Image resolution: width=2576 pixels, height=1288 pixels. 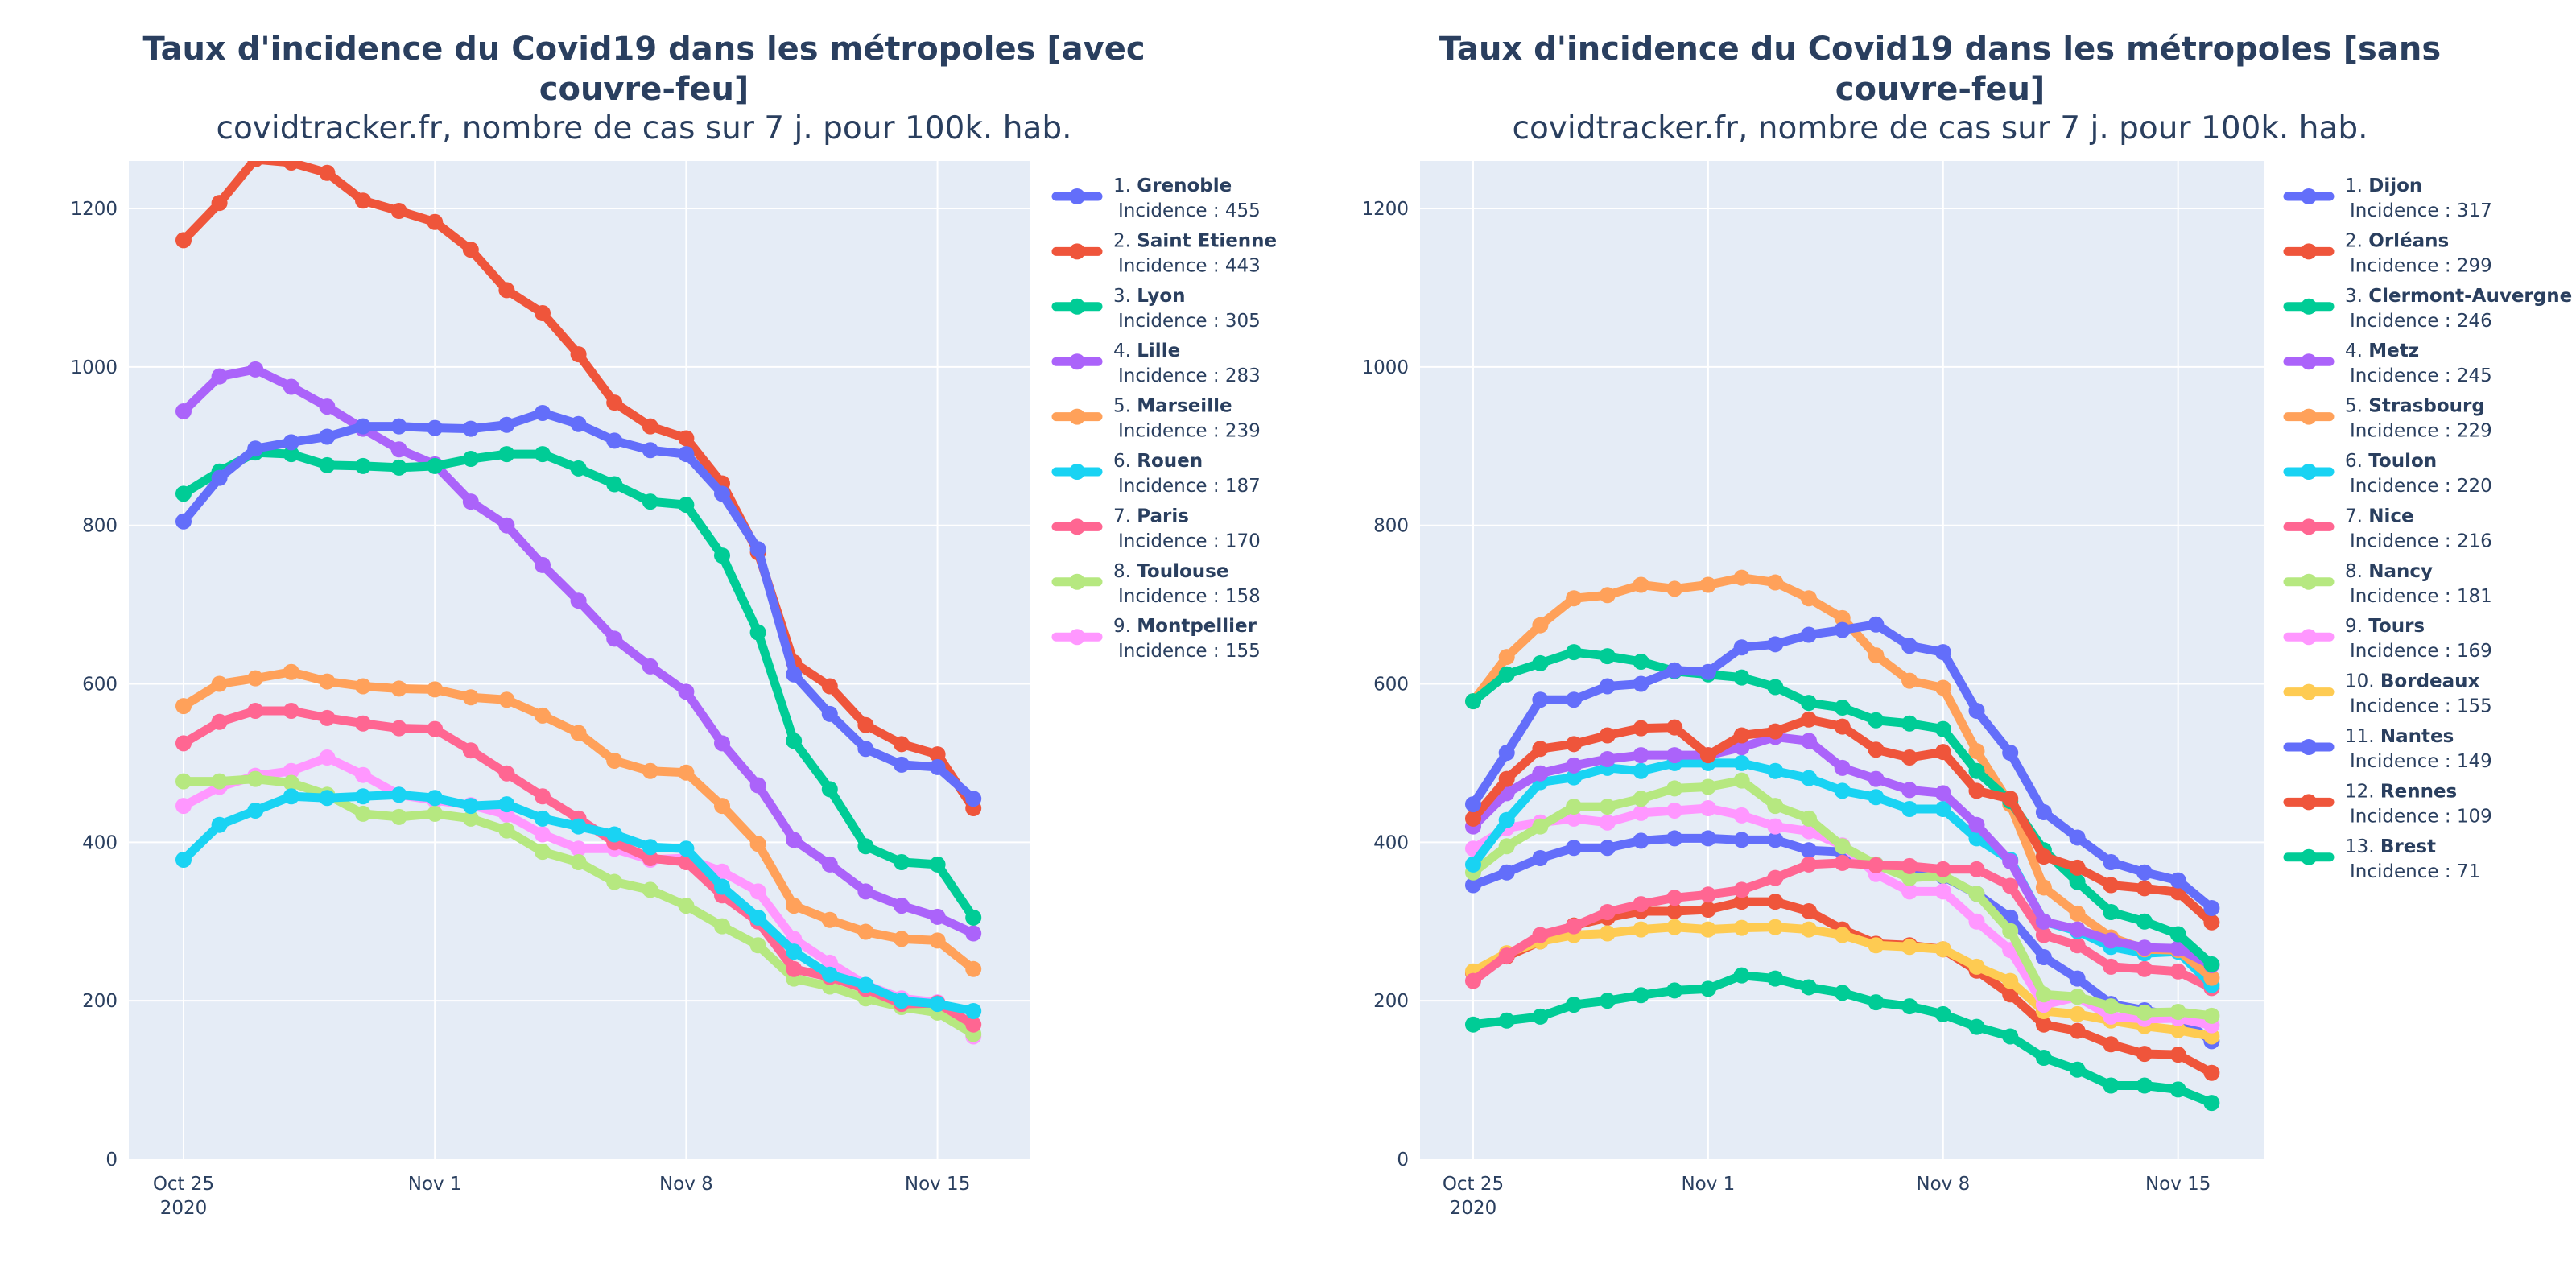 What do you see at coordinates (94, 367) in the screenshot?
I see `y-tick-label: 1000` at bounding box center [94, 367].